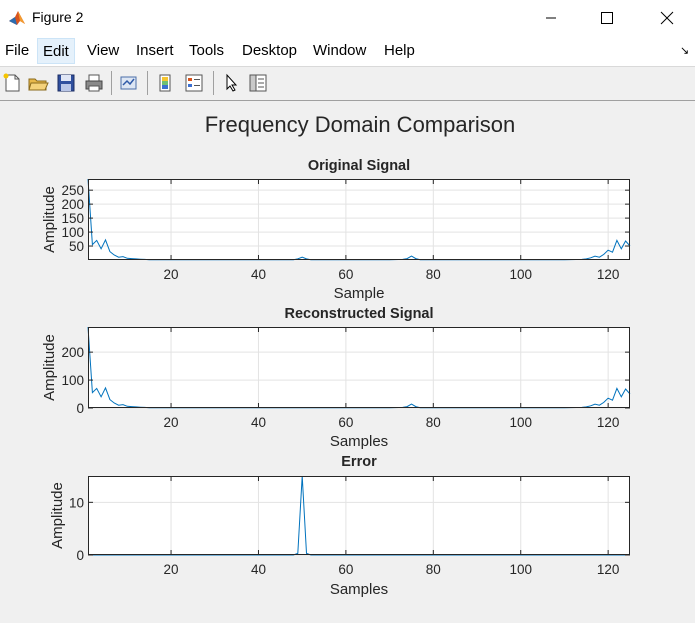 This screenshot has height=623, width=695. I want to click on window-title-bar: Figure 2, so click(347, 18).